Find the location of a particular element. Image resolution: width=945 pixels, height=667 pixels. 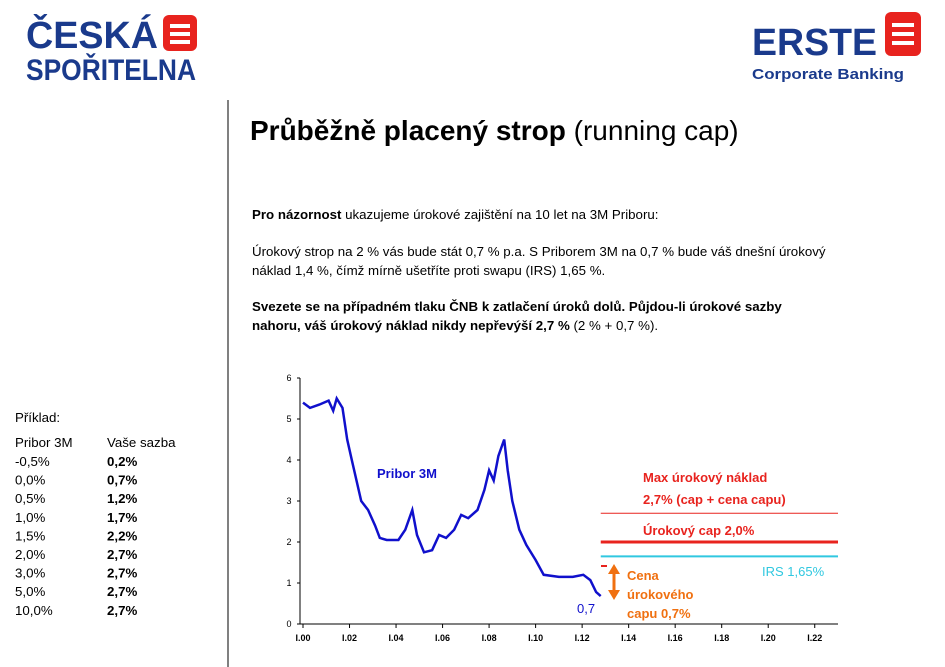

x-tick-label: I.10 is located at coordinates (535, 638).